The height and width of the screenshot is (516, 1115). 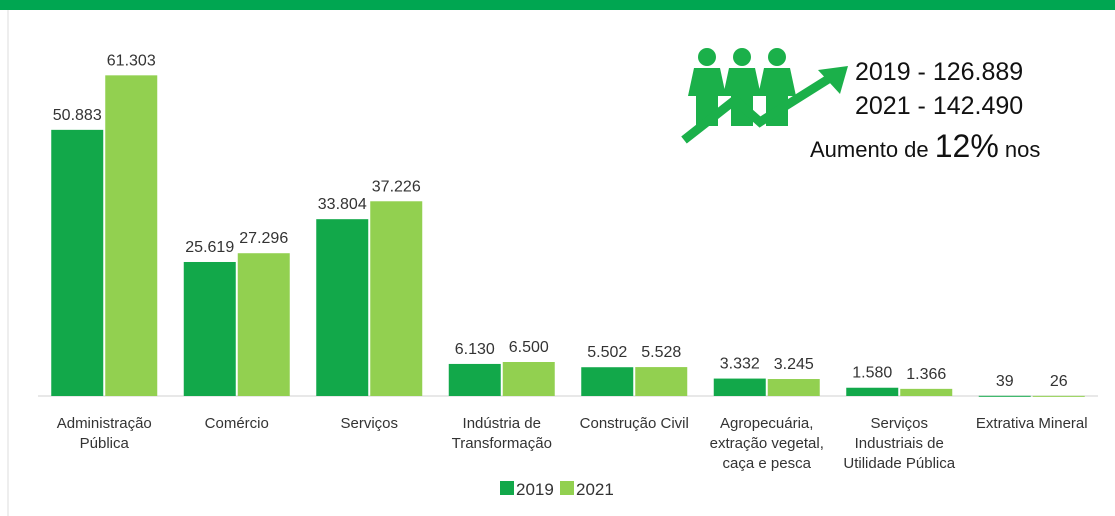 I want to click on value-label: 50.883, so click(x=77, y=115).